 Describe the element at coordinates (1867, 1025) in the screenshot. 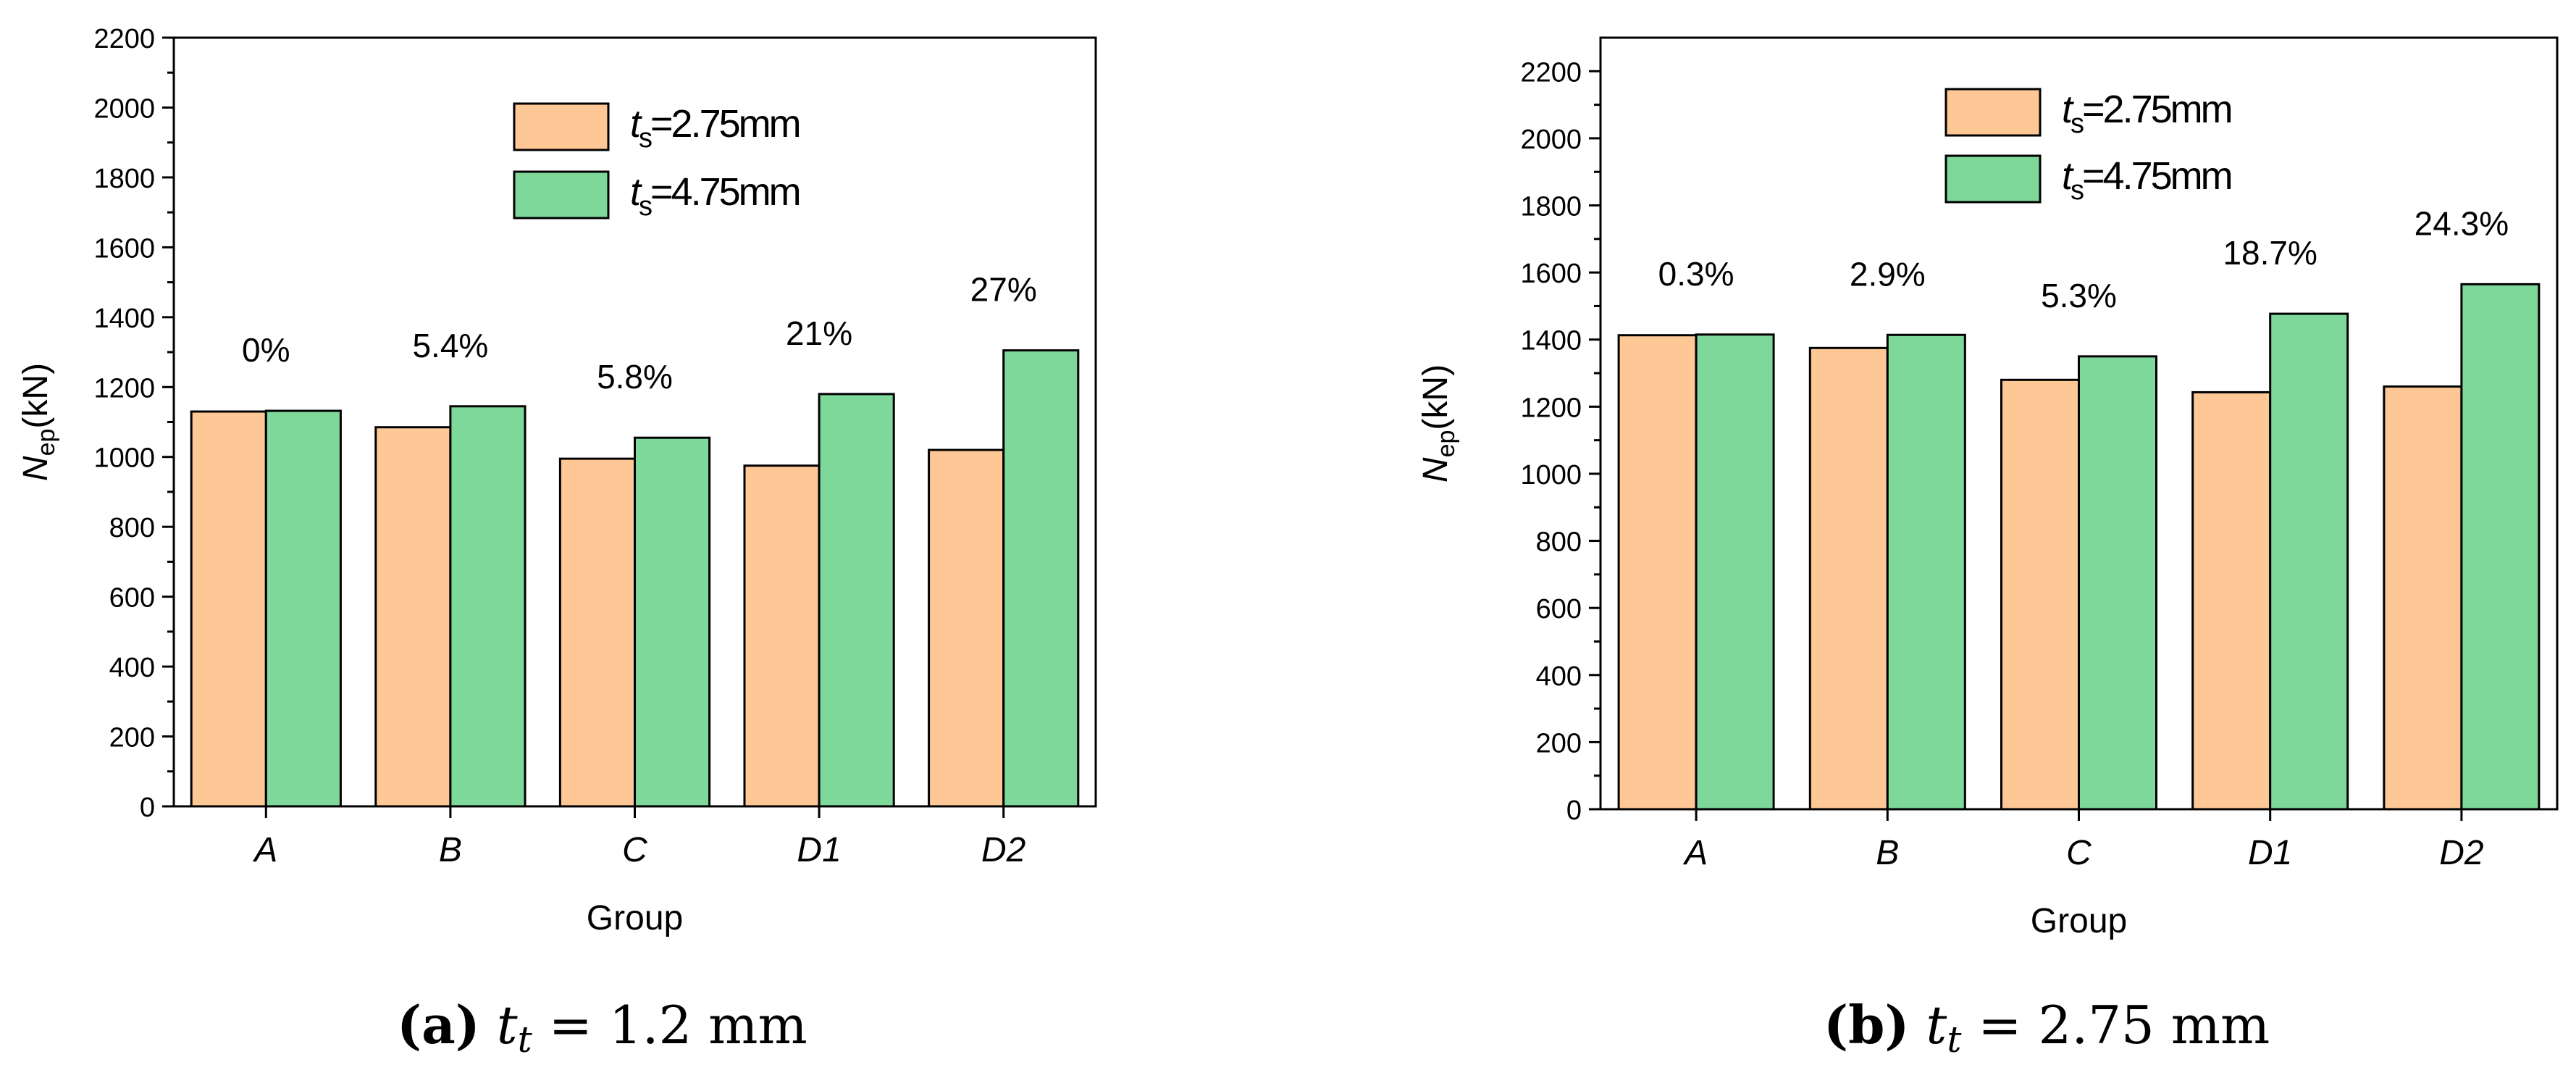

I see `caption-b-letter: (b)` at that location.